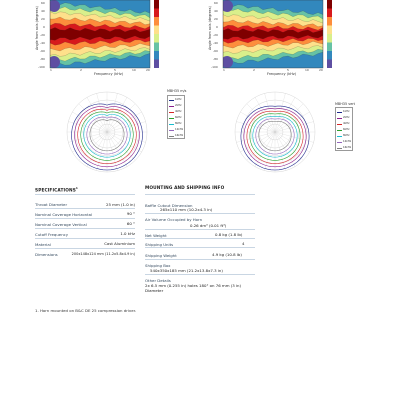  Describe the element at coordinates (119, 243) in the screenshot. I see `spec-value: Cast Aluminium` at that location.